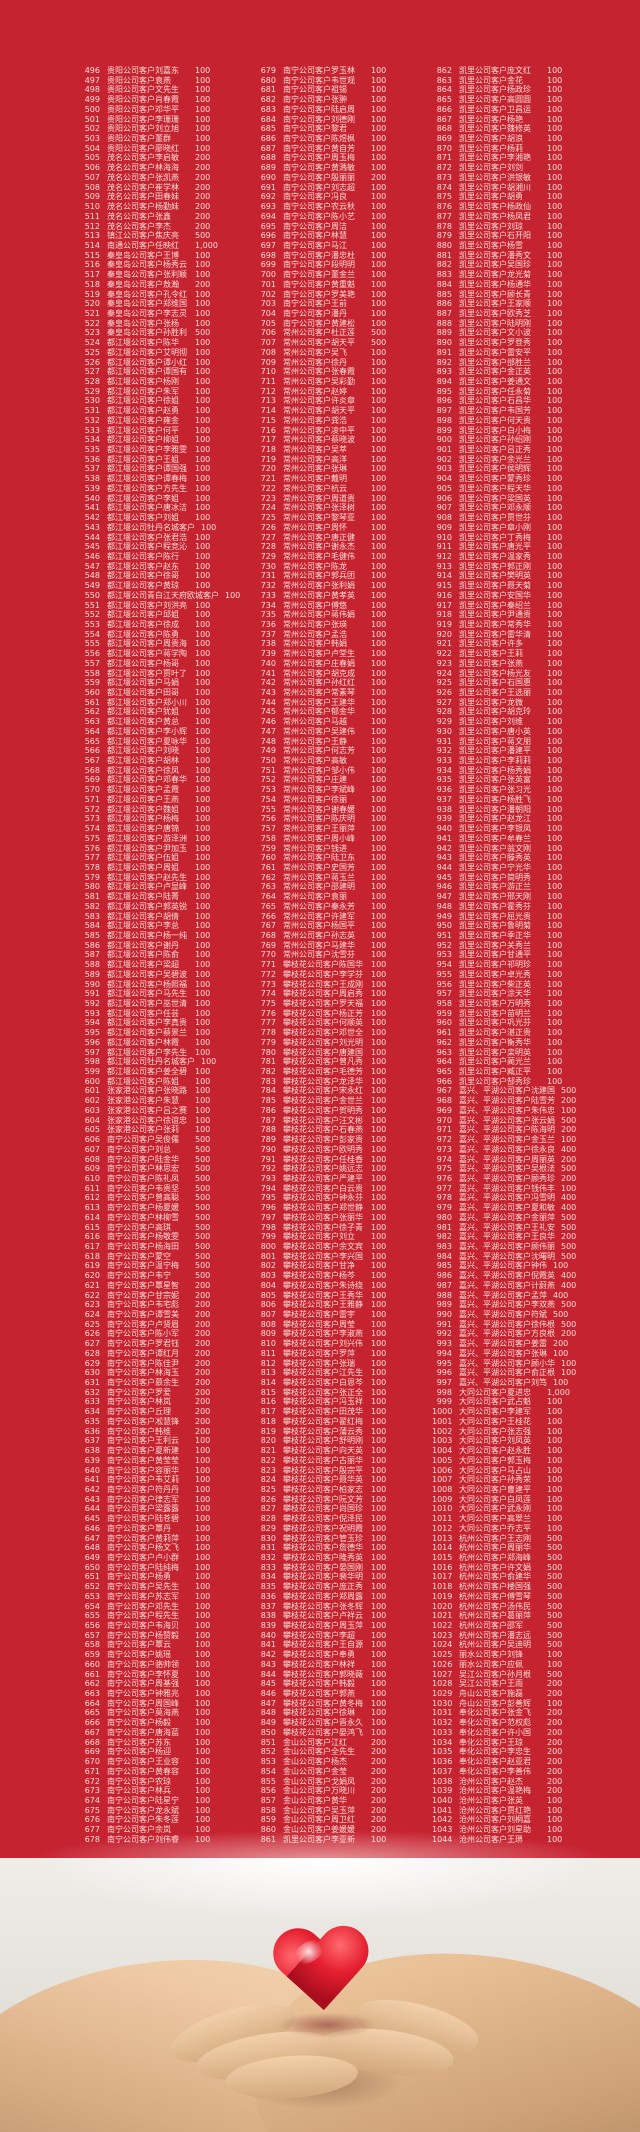 This screenshot has width=640, height=2132. Describe the element at coordinates (92, 1460) in the screenshot. I see `donor-number: 639` at that location.